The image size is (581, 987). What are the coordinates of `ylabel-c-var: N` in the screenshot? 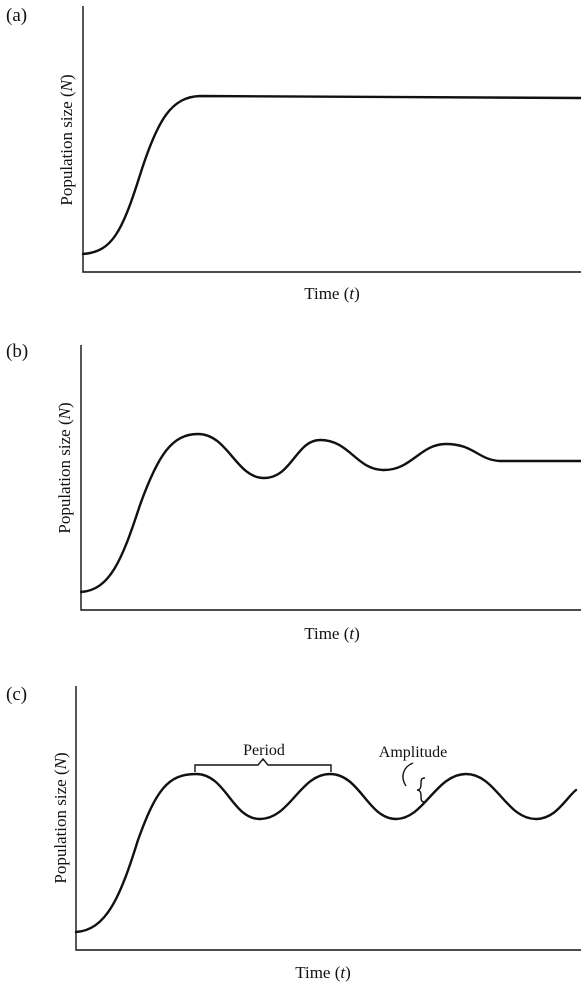 It's located at (60, 763).